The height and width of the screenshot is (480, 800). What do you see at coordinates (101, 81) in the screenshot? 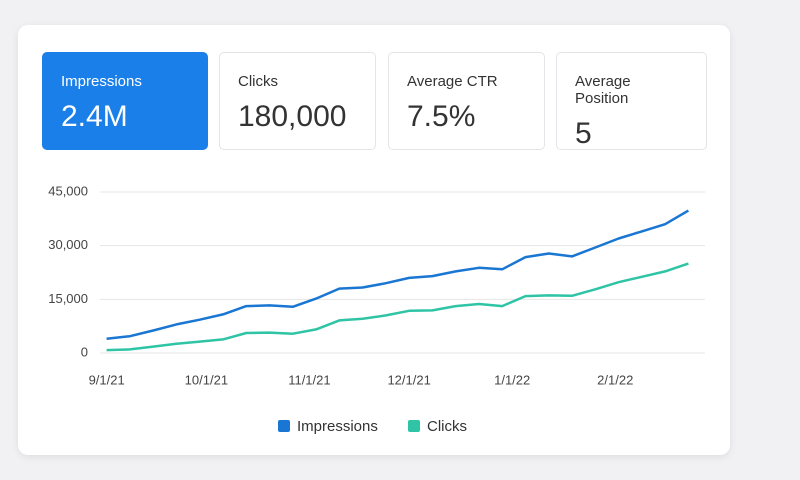
I see `metric-label: Impressions` at bounding box center [101, 81].